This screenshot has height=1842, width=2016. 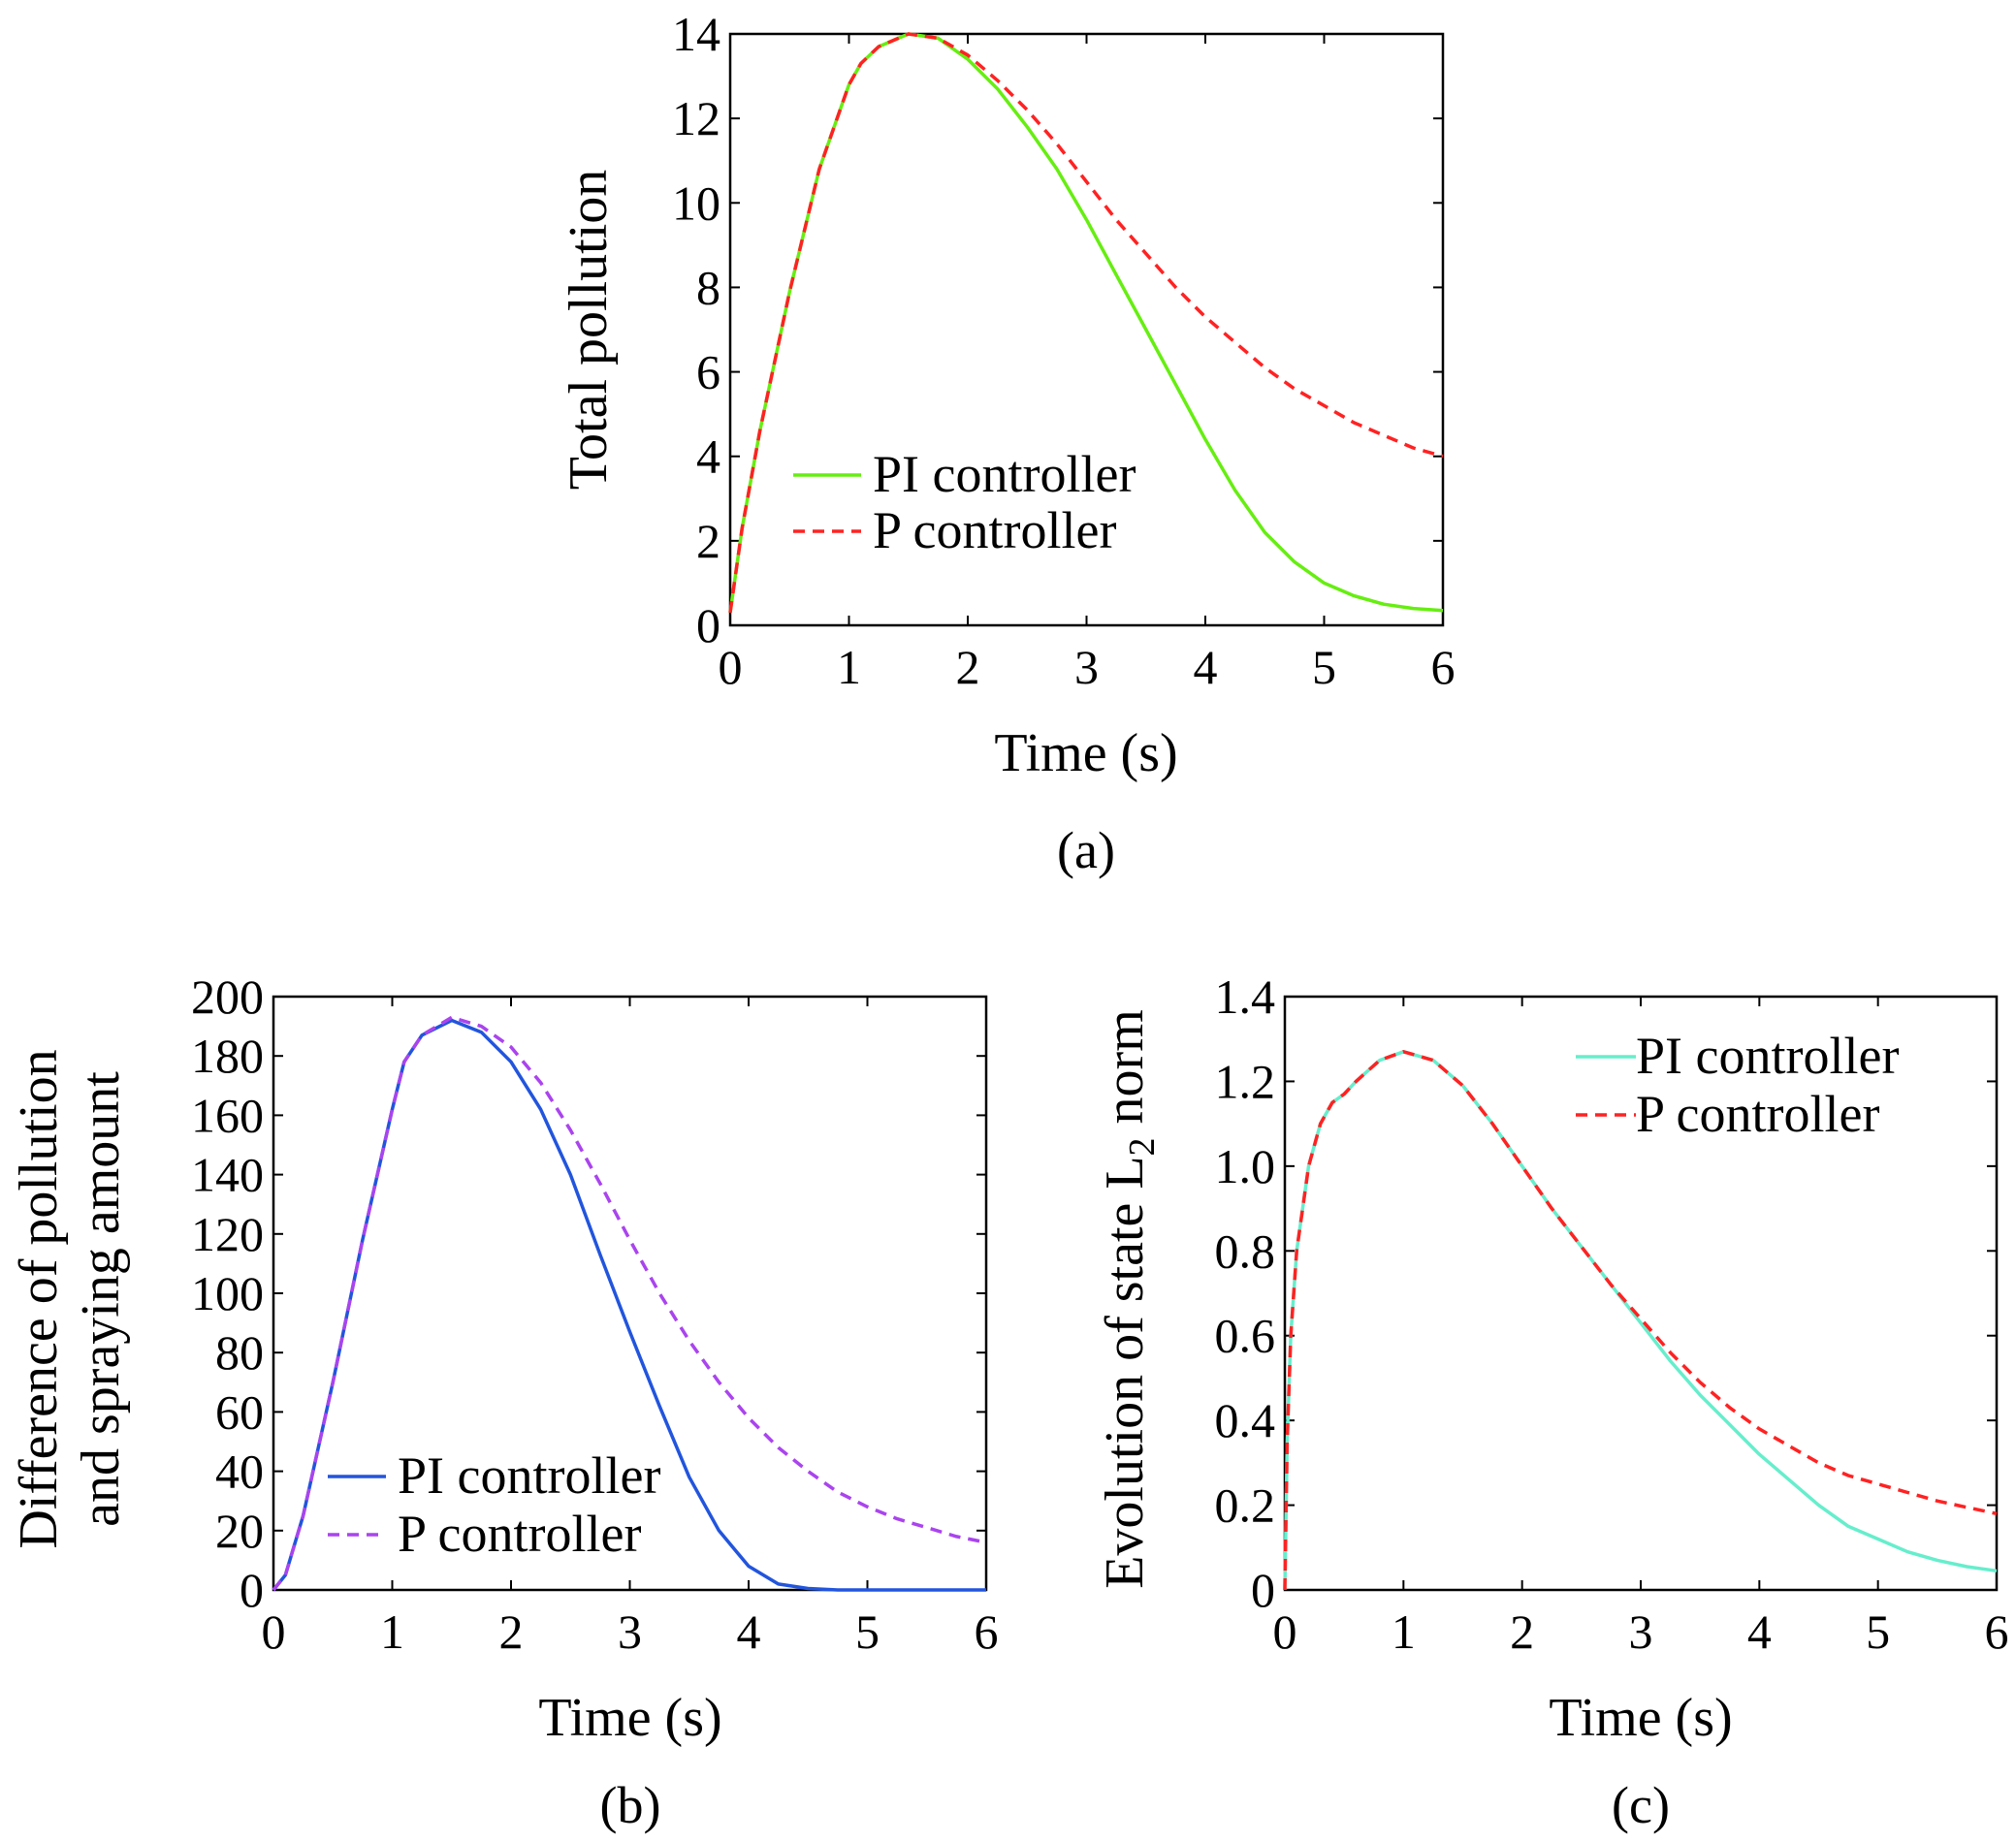 What do you see at coordinates (589, 330) in the screenshot?
I see `y-axis-title-a: Total pollution` at bounding box center [589, 330].